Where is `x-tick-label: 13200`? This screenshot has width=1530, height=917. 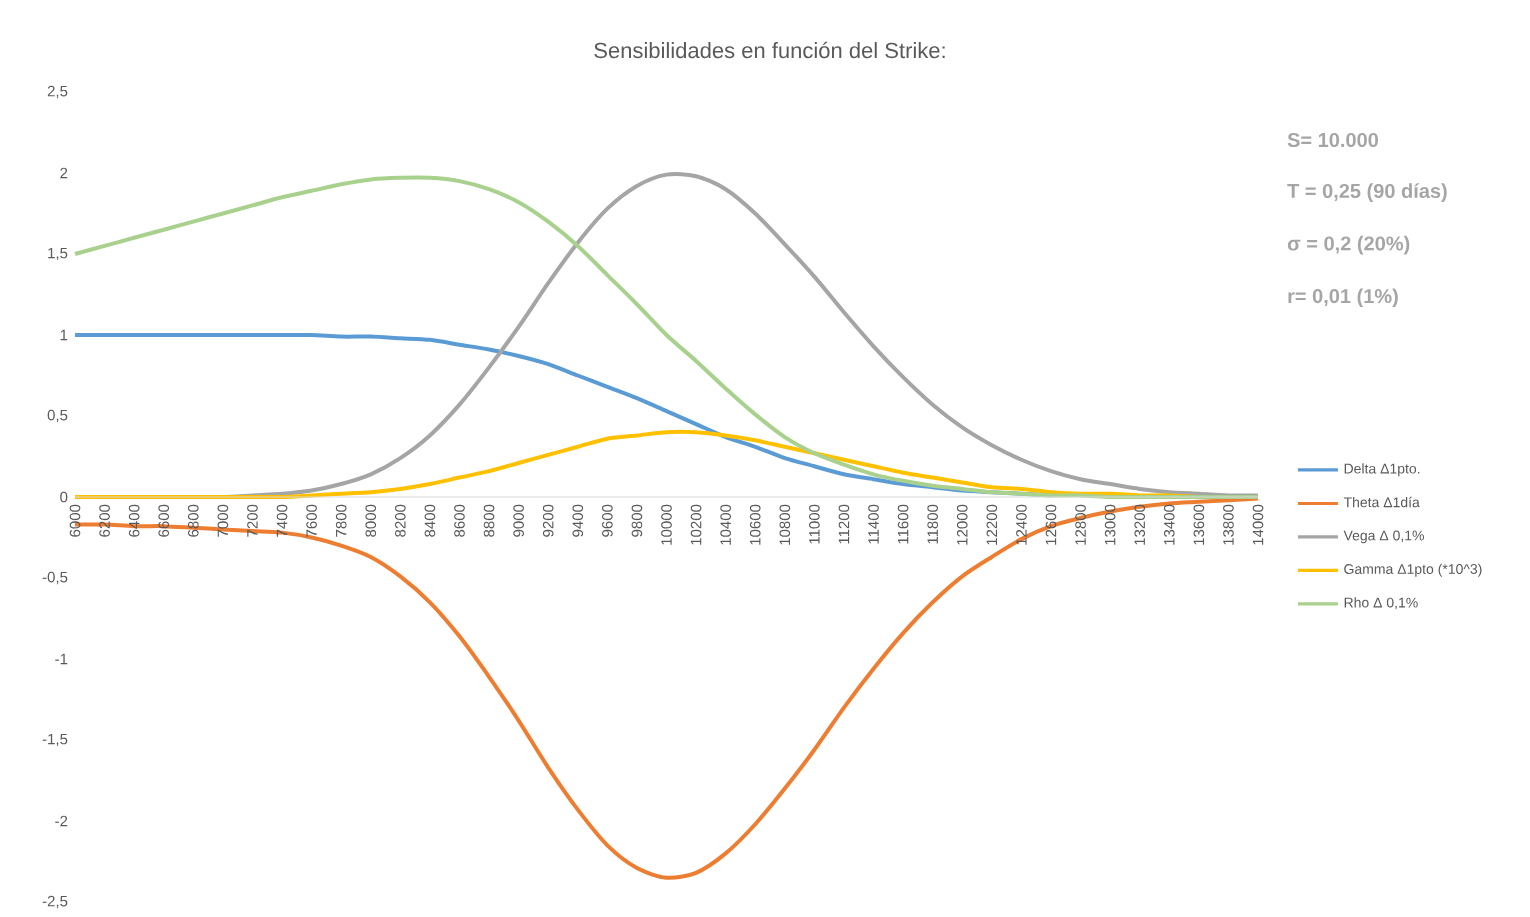 x-tick-label: 13200 is located at coordinates (1140, 524).